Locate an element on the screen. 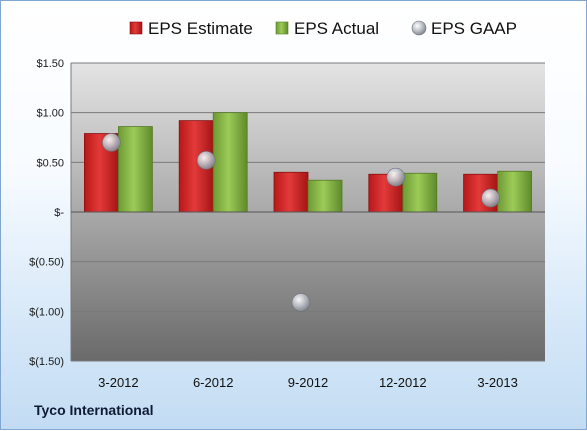 This screenshot has width=587, height=431. x-tick-label: 12-2012 is located at coordinates (403, 382).